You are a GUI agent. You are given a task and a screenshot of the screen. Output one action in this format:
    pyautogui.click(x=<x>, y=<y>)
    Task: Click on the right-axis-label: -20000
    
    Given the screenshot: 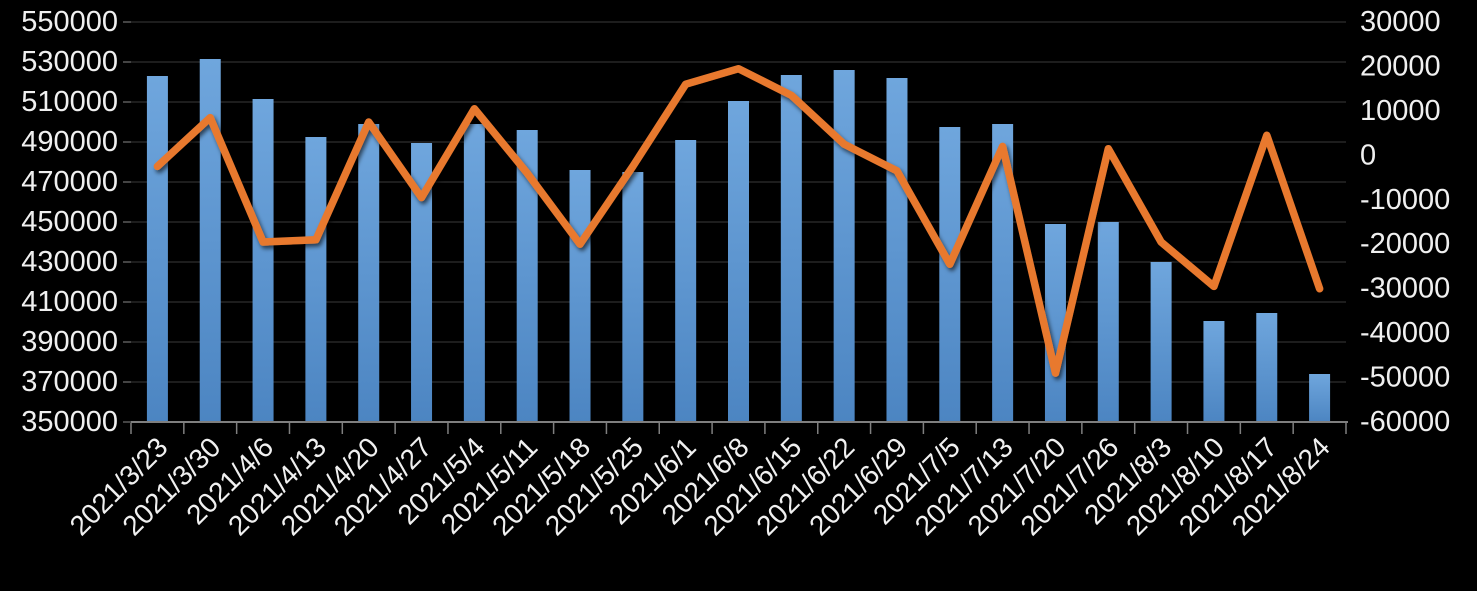 What is the action you would take?
    pyautogui.click(x=1405, y=244)
    